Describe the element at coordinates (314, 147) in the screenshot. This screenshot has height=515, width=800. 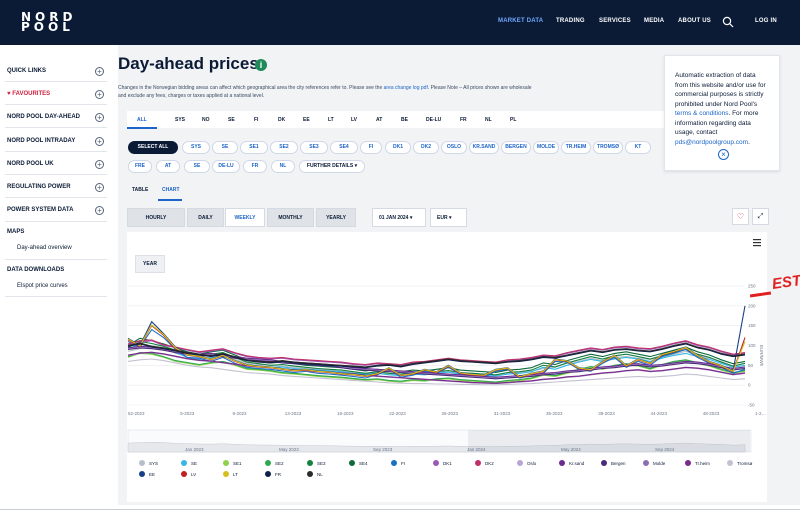
I see `area-pill-se3: SE3` at that location.